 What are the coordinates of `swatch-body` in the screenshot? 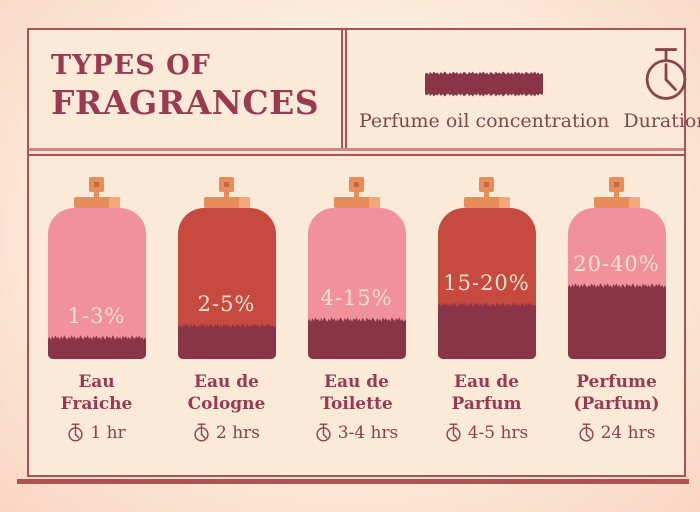 It's located at (484, 84).